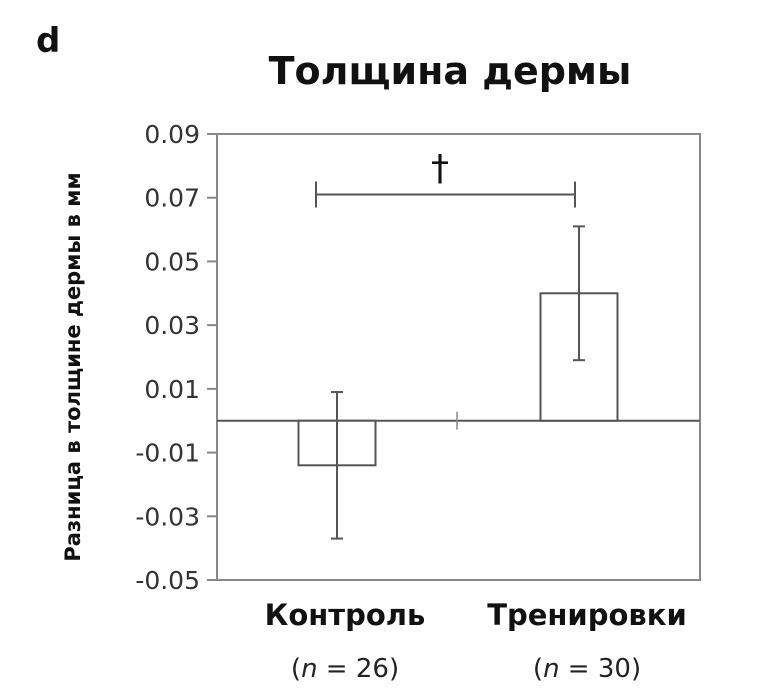  What do you see at coordinates (172, 198) in the screenshot?
I see `y-tick-label: 0.07` at bounding box center [172, 198].